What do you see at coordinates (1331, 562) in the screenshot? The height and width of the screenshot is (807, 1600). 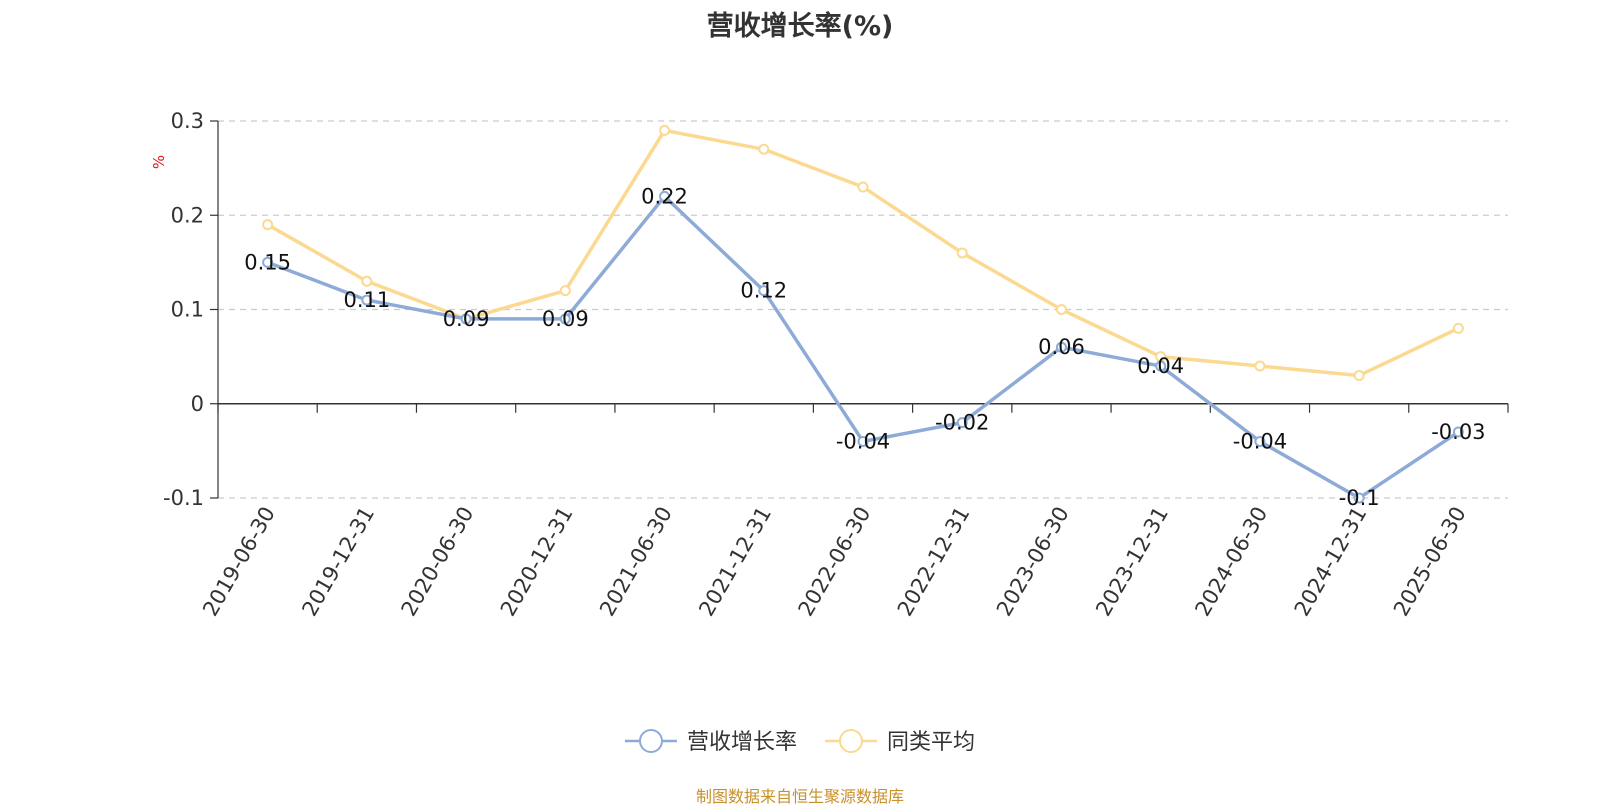 I see `x-tick-label: 2024-12-31` at bounding box center [1331, 562].